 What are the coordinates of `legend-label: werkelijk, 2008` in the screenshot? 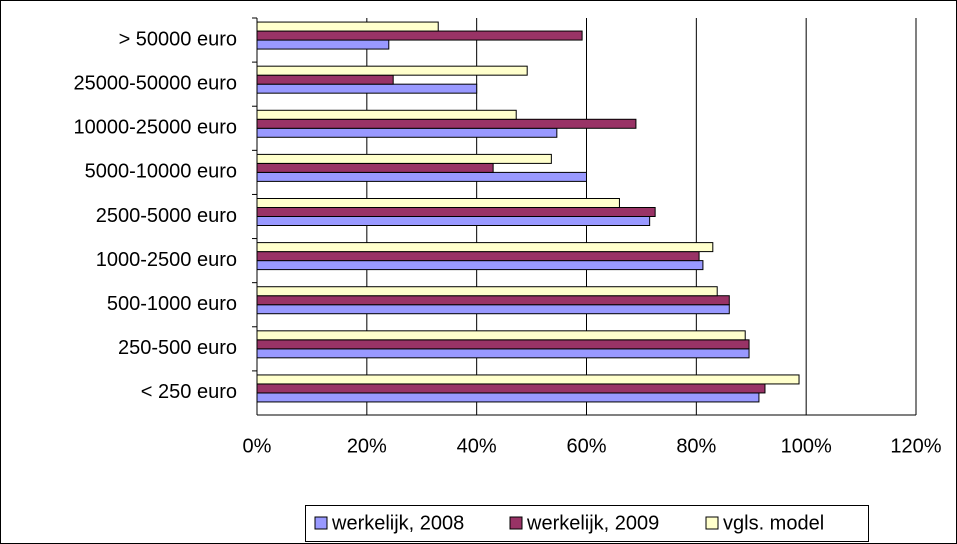 It's located at (397, 523).